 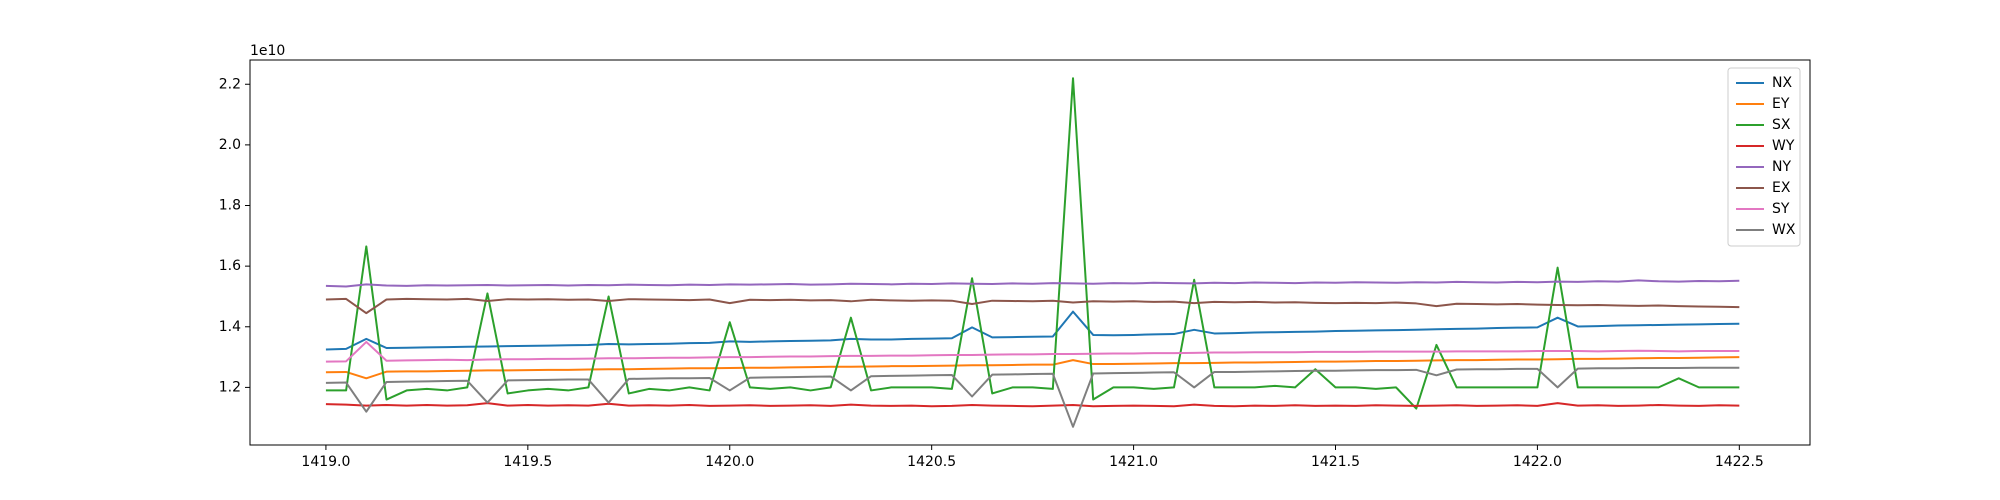 What do you see at coordinates (1781, 188) in the screenshot?
I see `legend-label: EX` at bounding box center [1781, 188].